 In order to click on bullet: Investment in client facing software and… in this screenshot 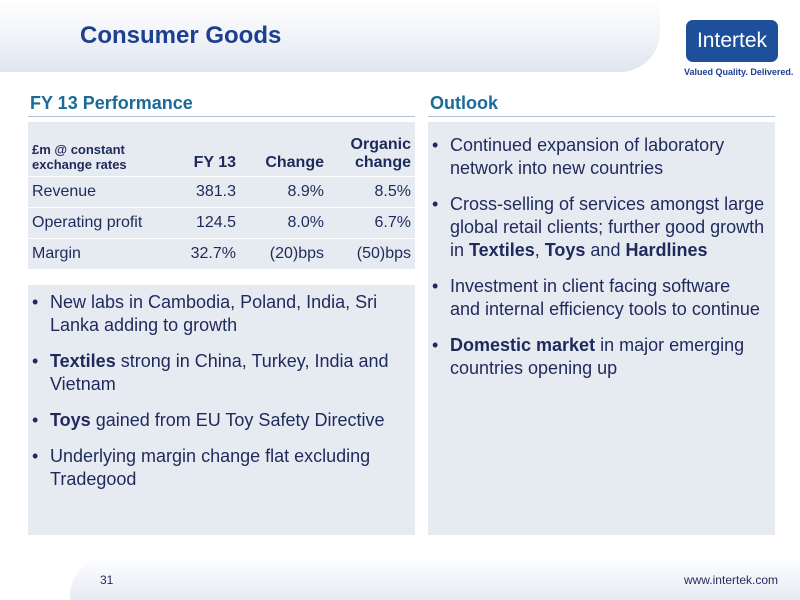, I will do `click(597, 298)`.